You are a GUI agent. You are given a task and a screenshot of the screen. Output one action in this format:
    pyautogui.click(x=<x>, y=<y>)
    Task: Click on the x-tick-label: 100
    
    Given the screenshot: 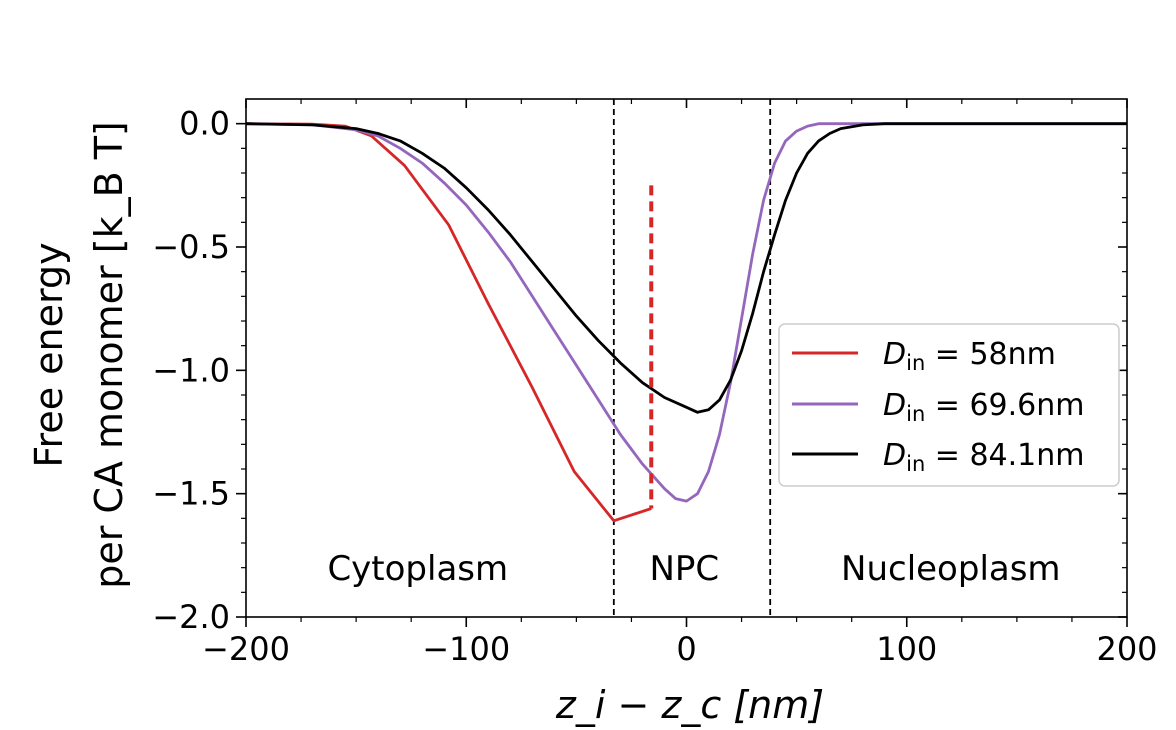 What is the action you would take?
    pyautogui.click(x=906, y=649)
    